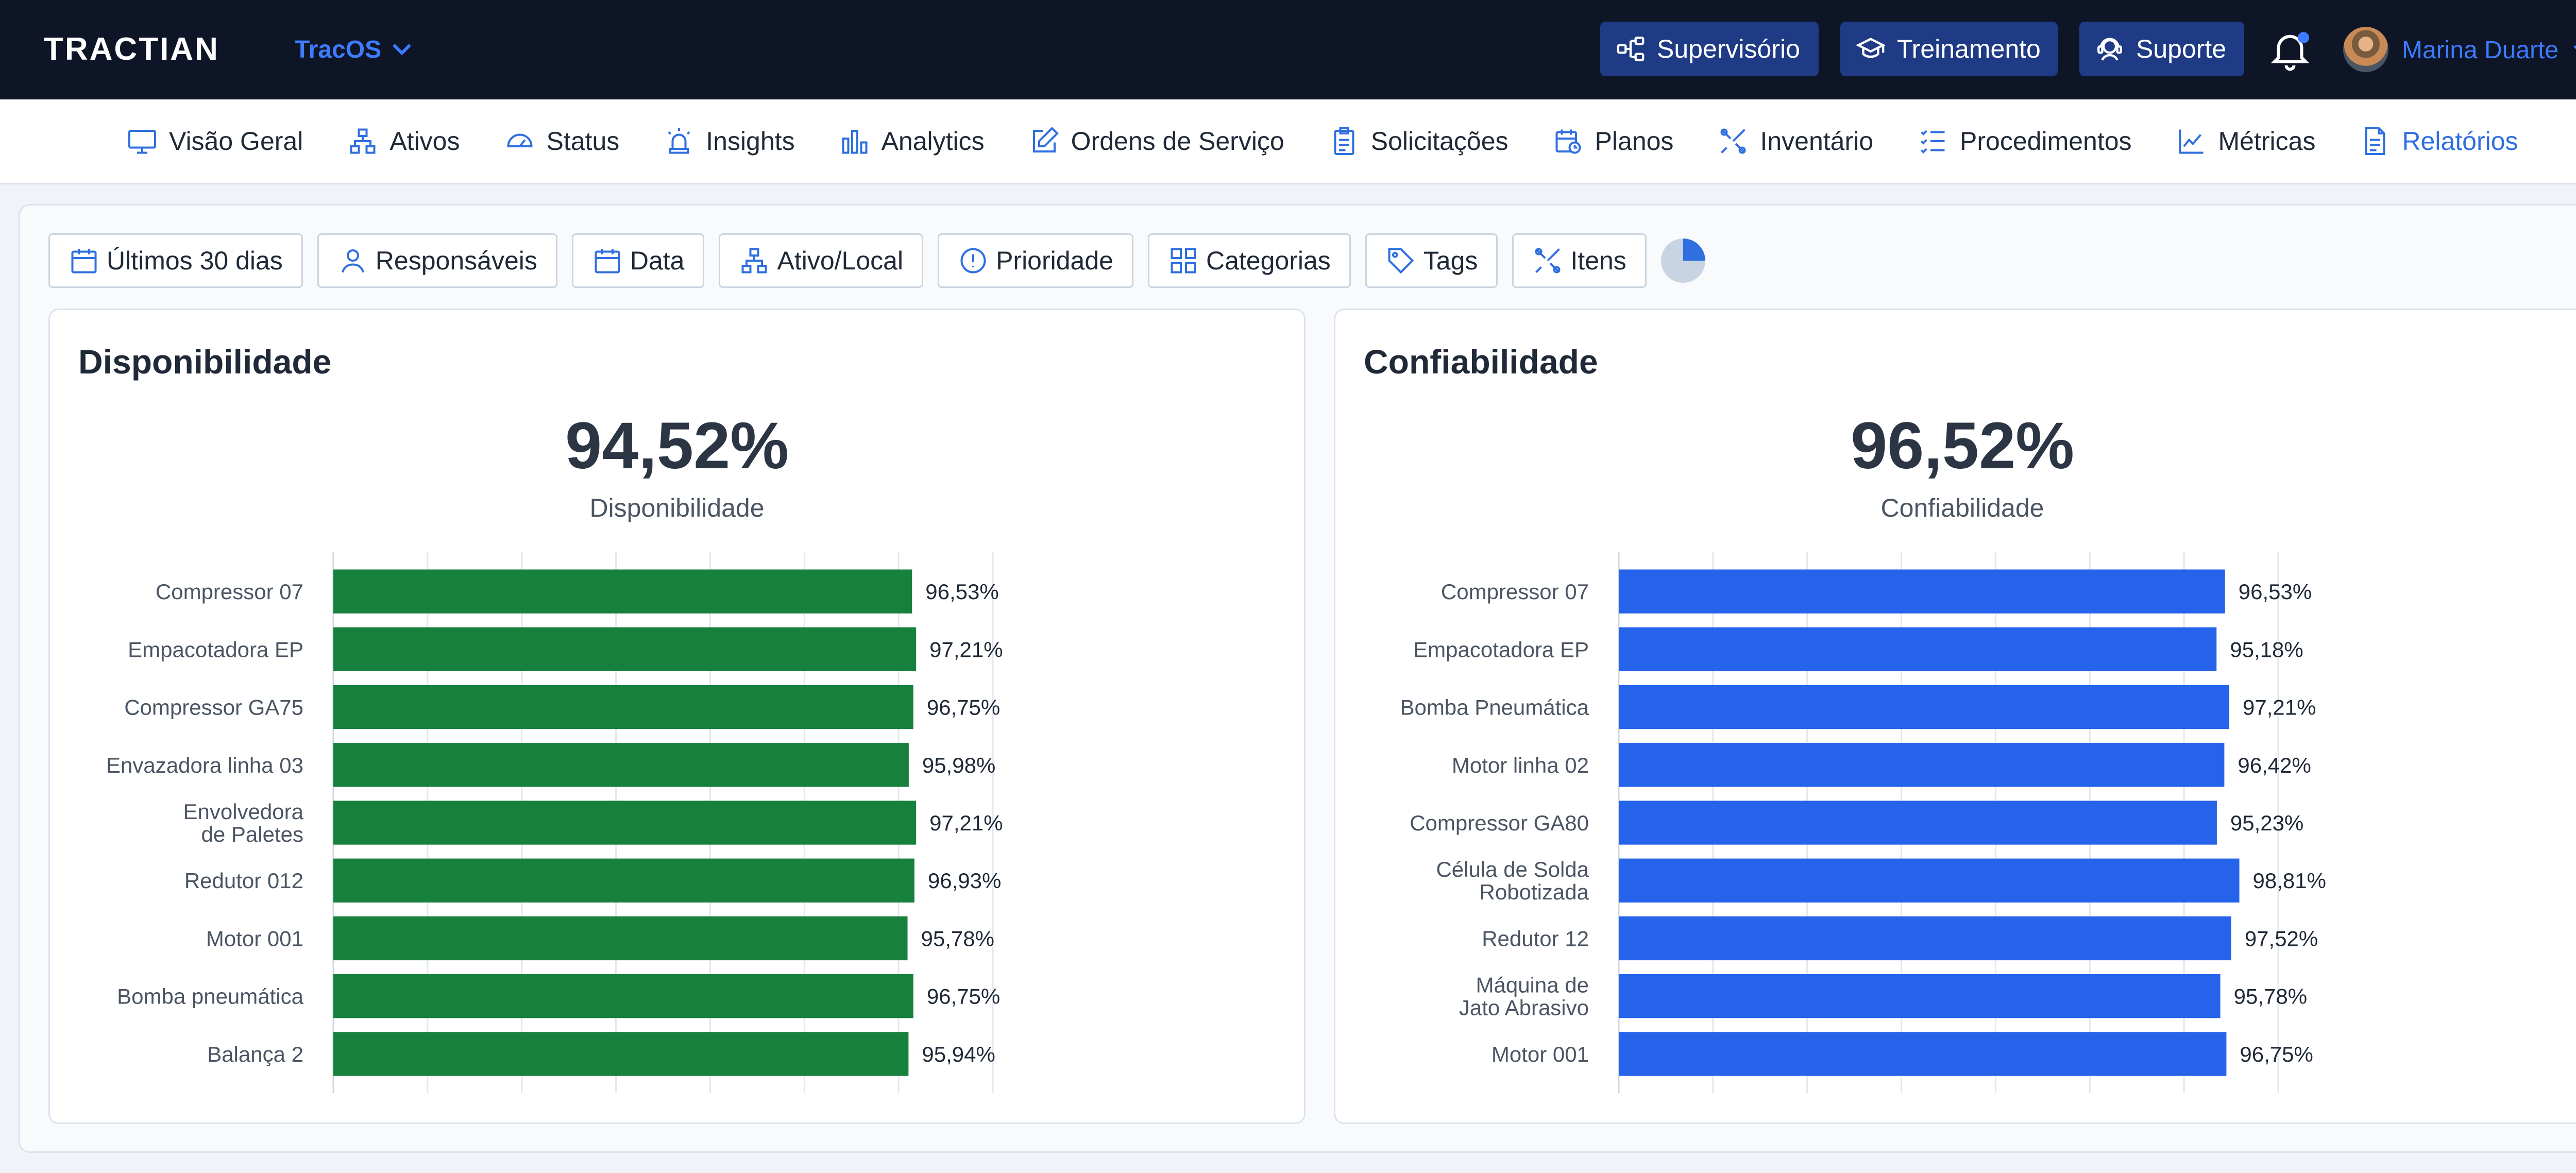  I want to click on bar-value-label: 96,93%, so click(965, 881).